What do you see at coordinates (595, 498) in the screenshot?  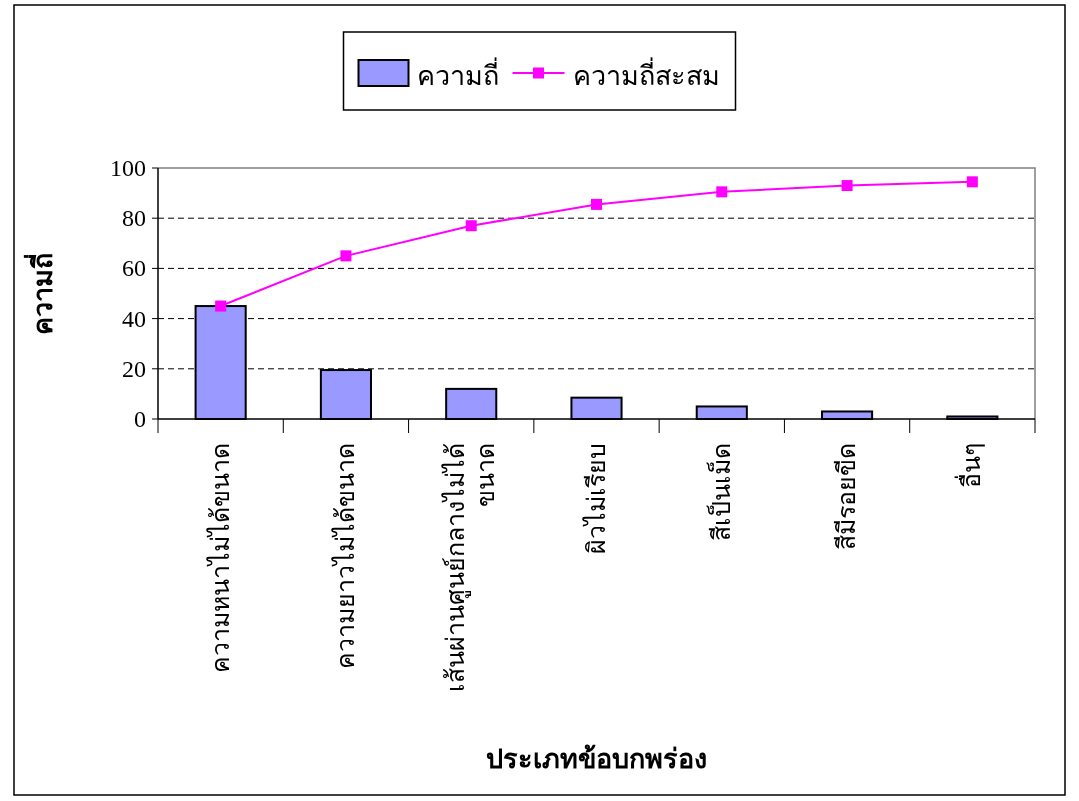 I see `x-tick-label: ผิวไม่เรียบ` at bounding box center [595, 498].